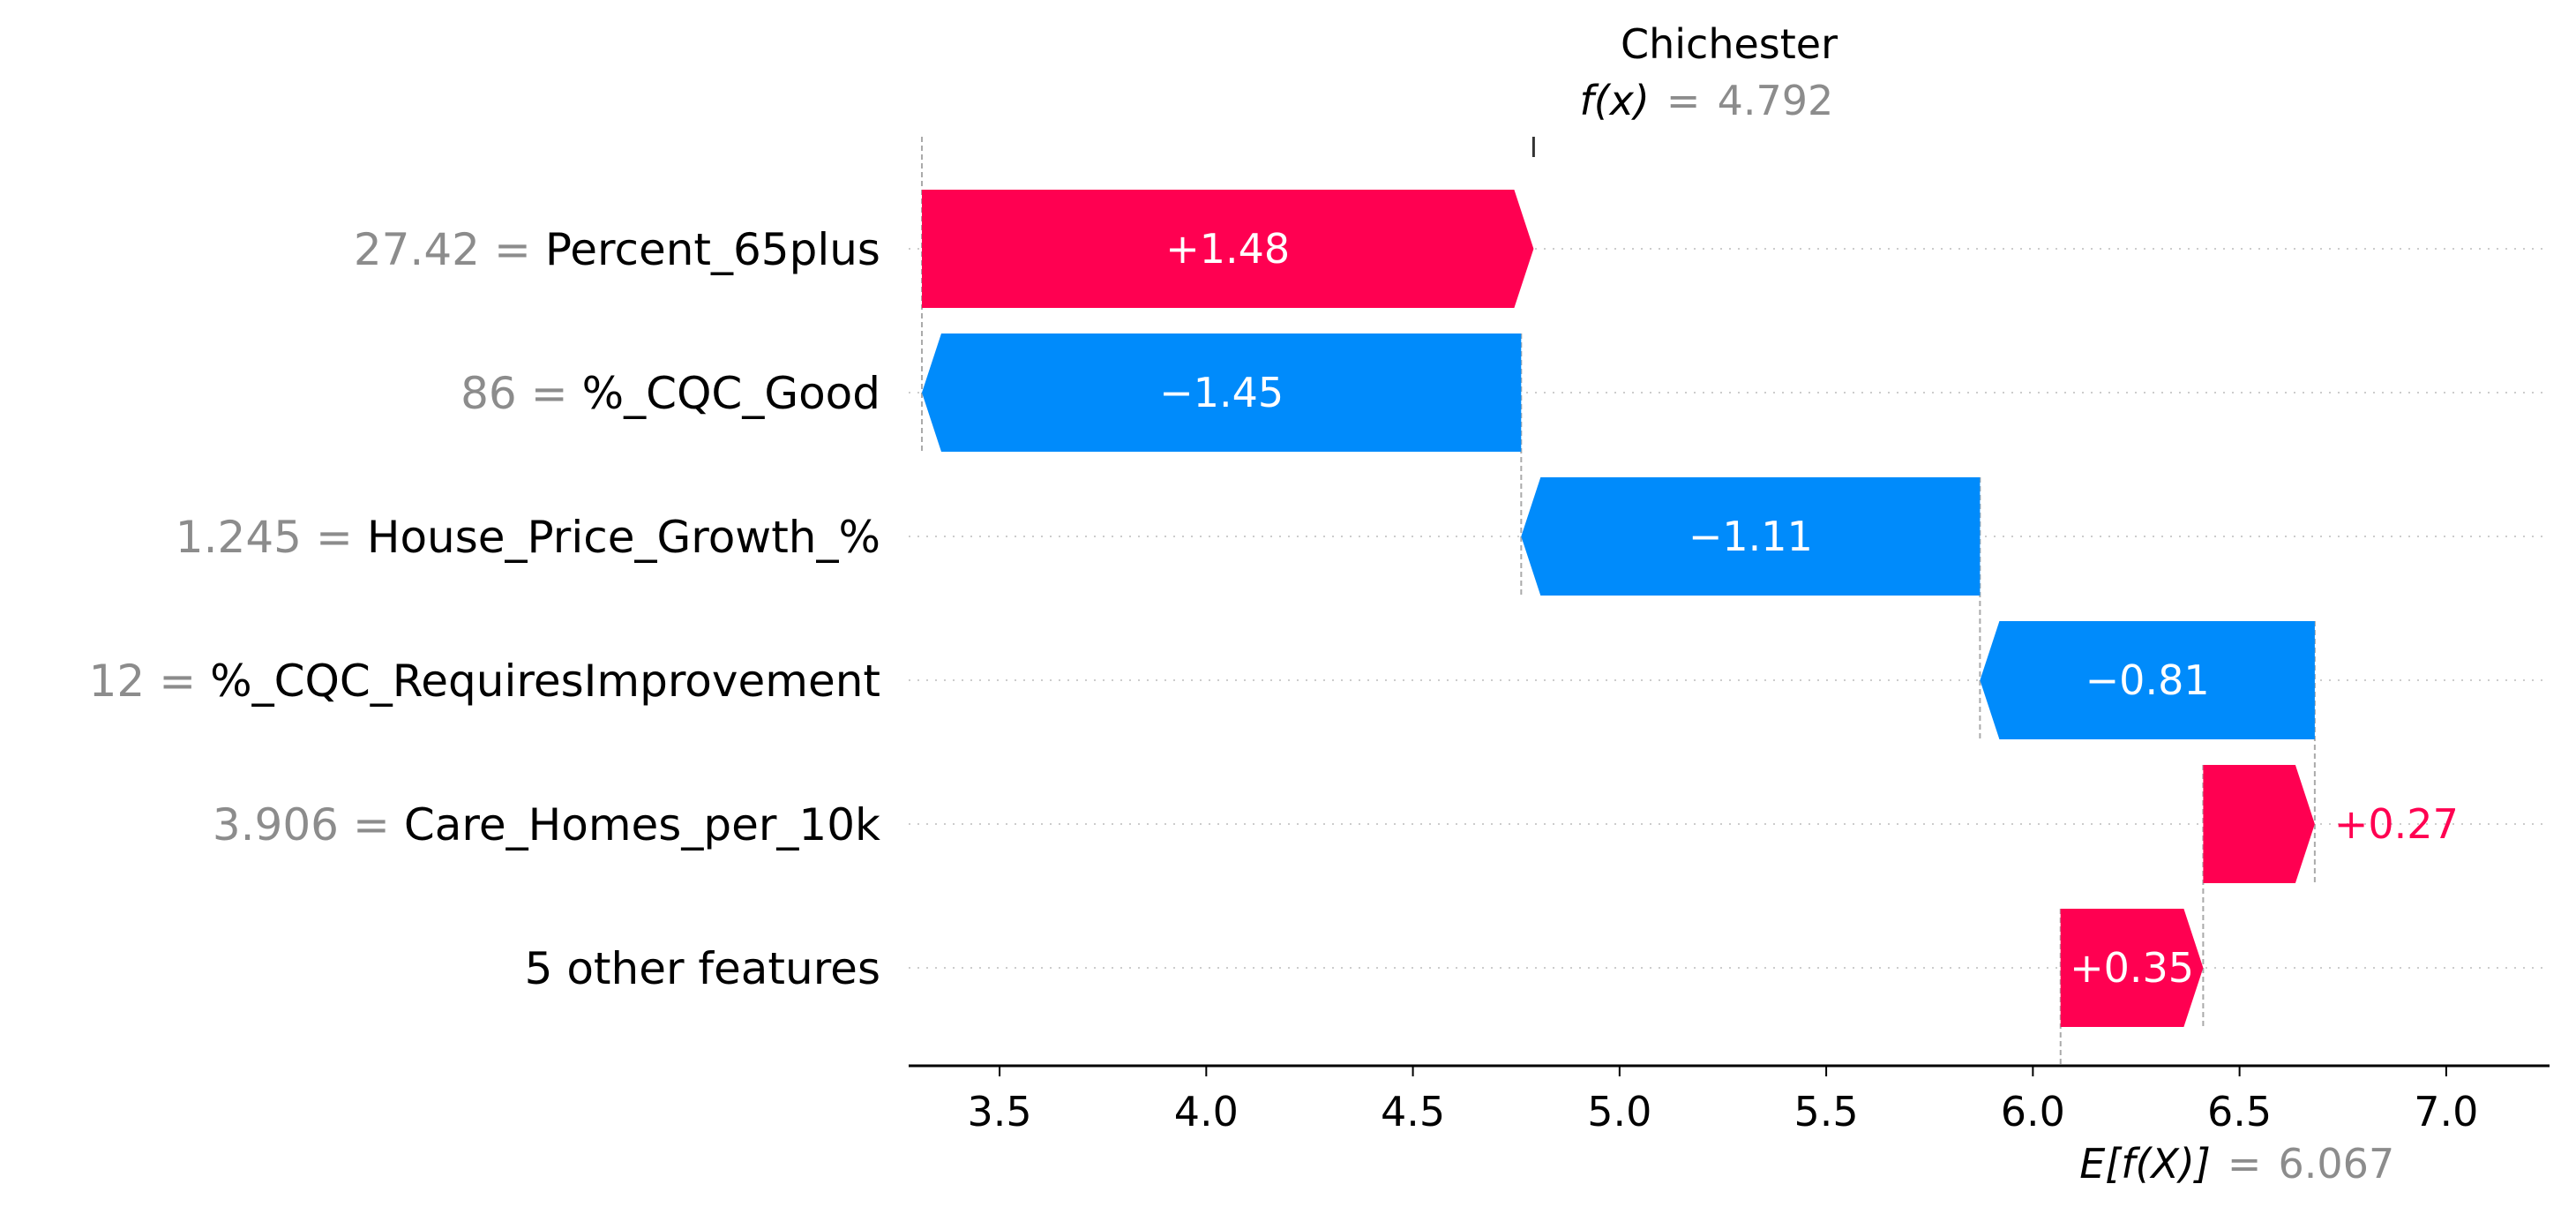  I want to click on feature-name: %_CQC_Good, so click(731, 393).